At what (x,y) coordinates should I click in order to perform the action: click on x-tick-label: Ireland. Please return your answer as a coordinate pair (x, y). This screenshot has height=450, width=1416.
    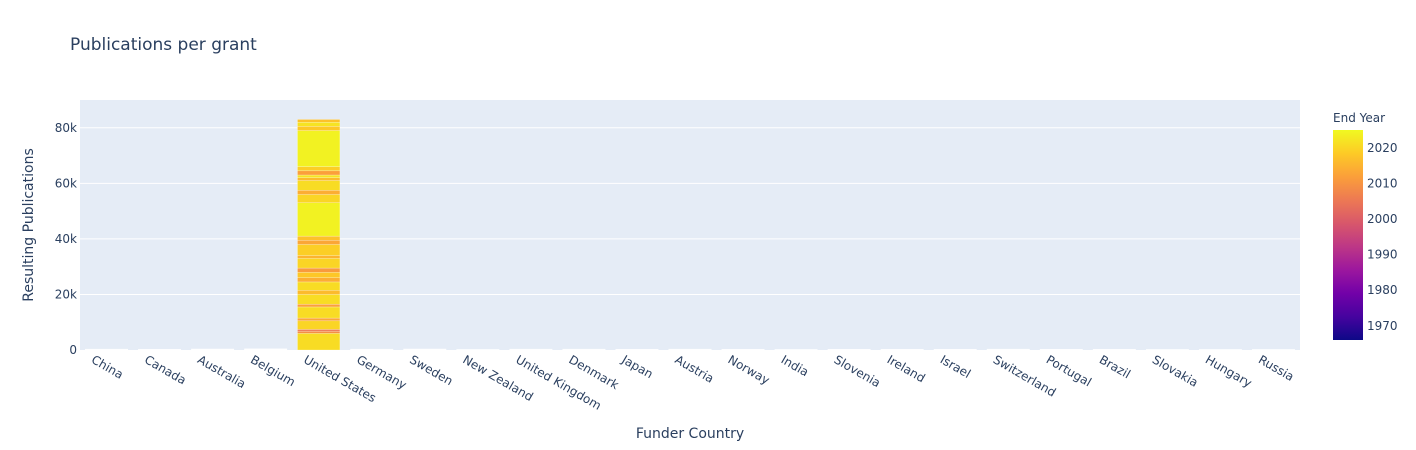
    Looking at the image, I should click on (906, 368).